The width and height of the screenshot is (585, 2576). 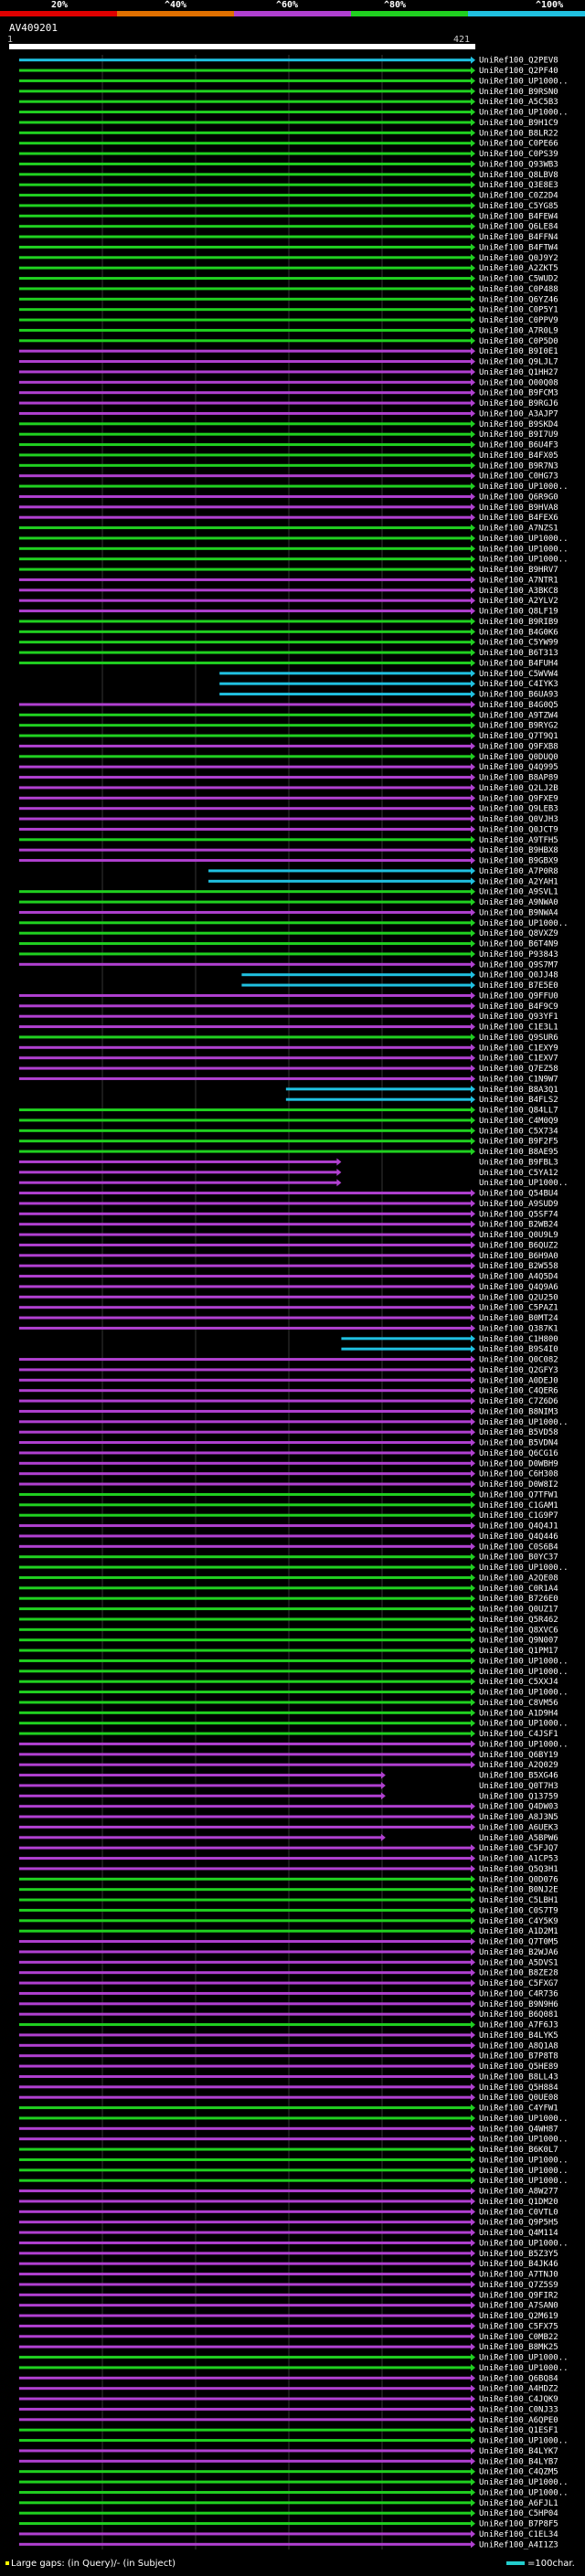 What do you see at coordinates (288, 778) in the screenshot?
I see `hit-row: UniRef100_B8AP89` at bounding box center [288, 778].